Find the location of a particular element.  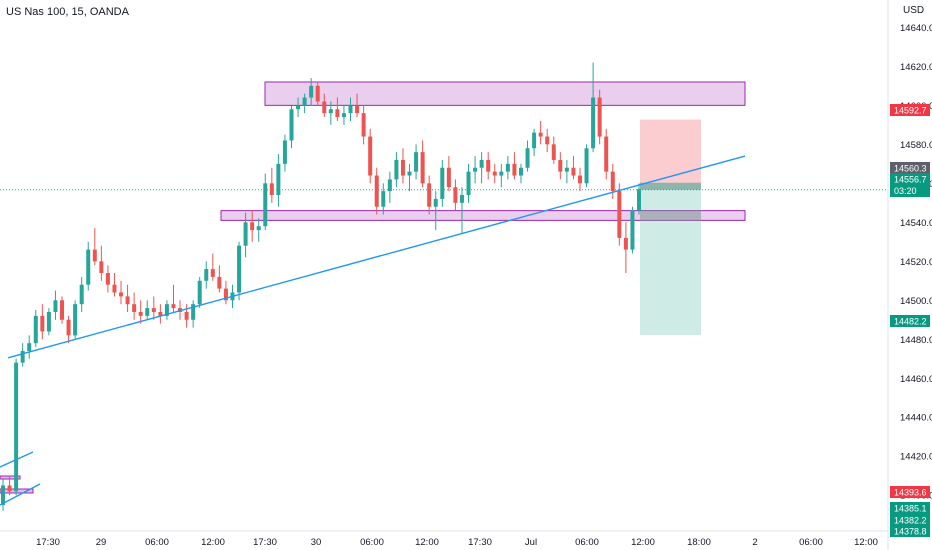

price-label-text: 14592.7 is located at coordinates (910, 111).